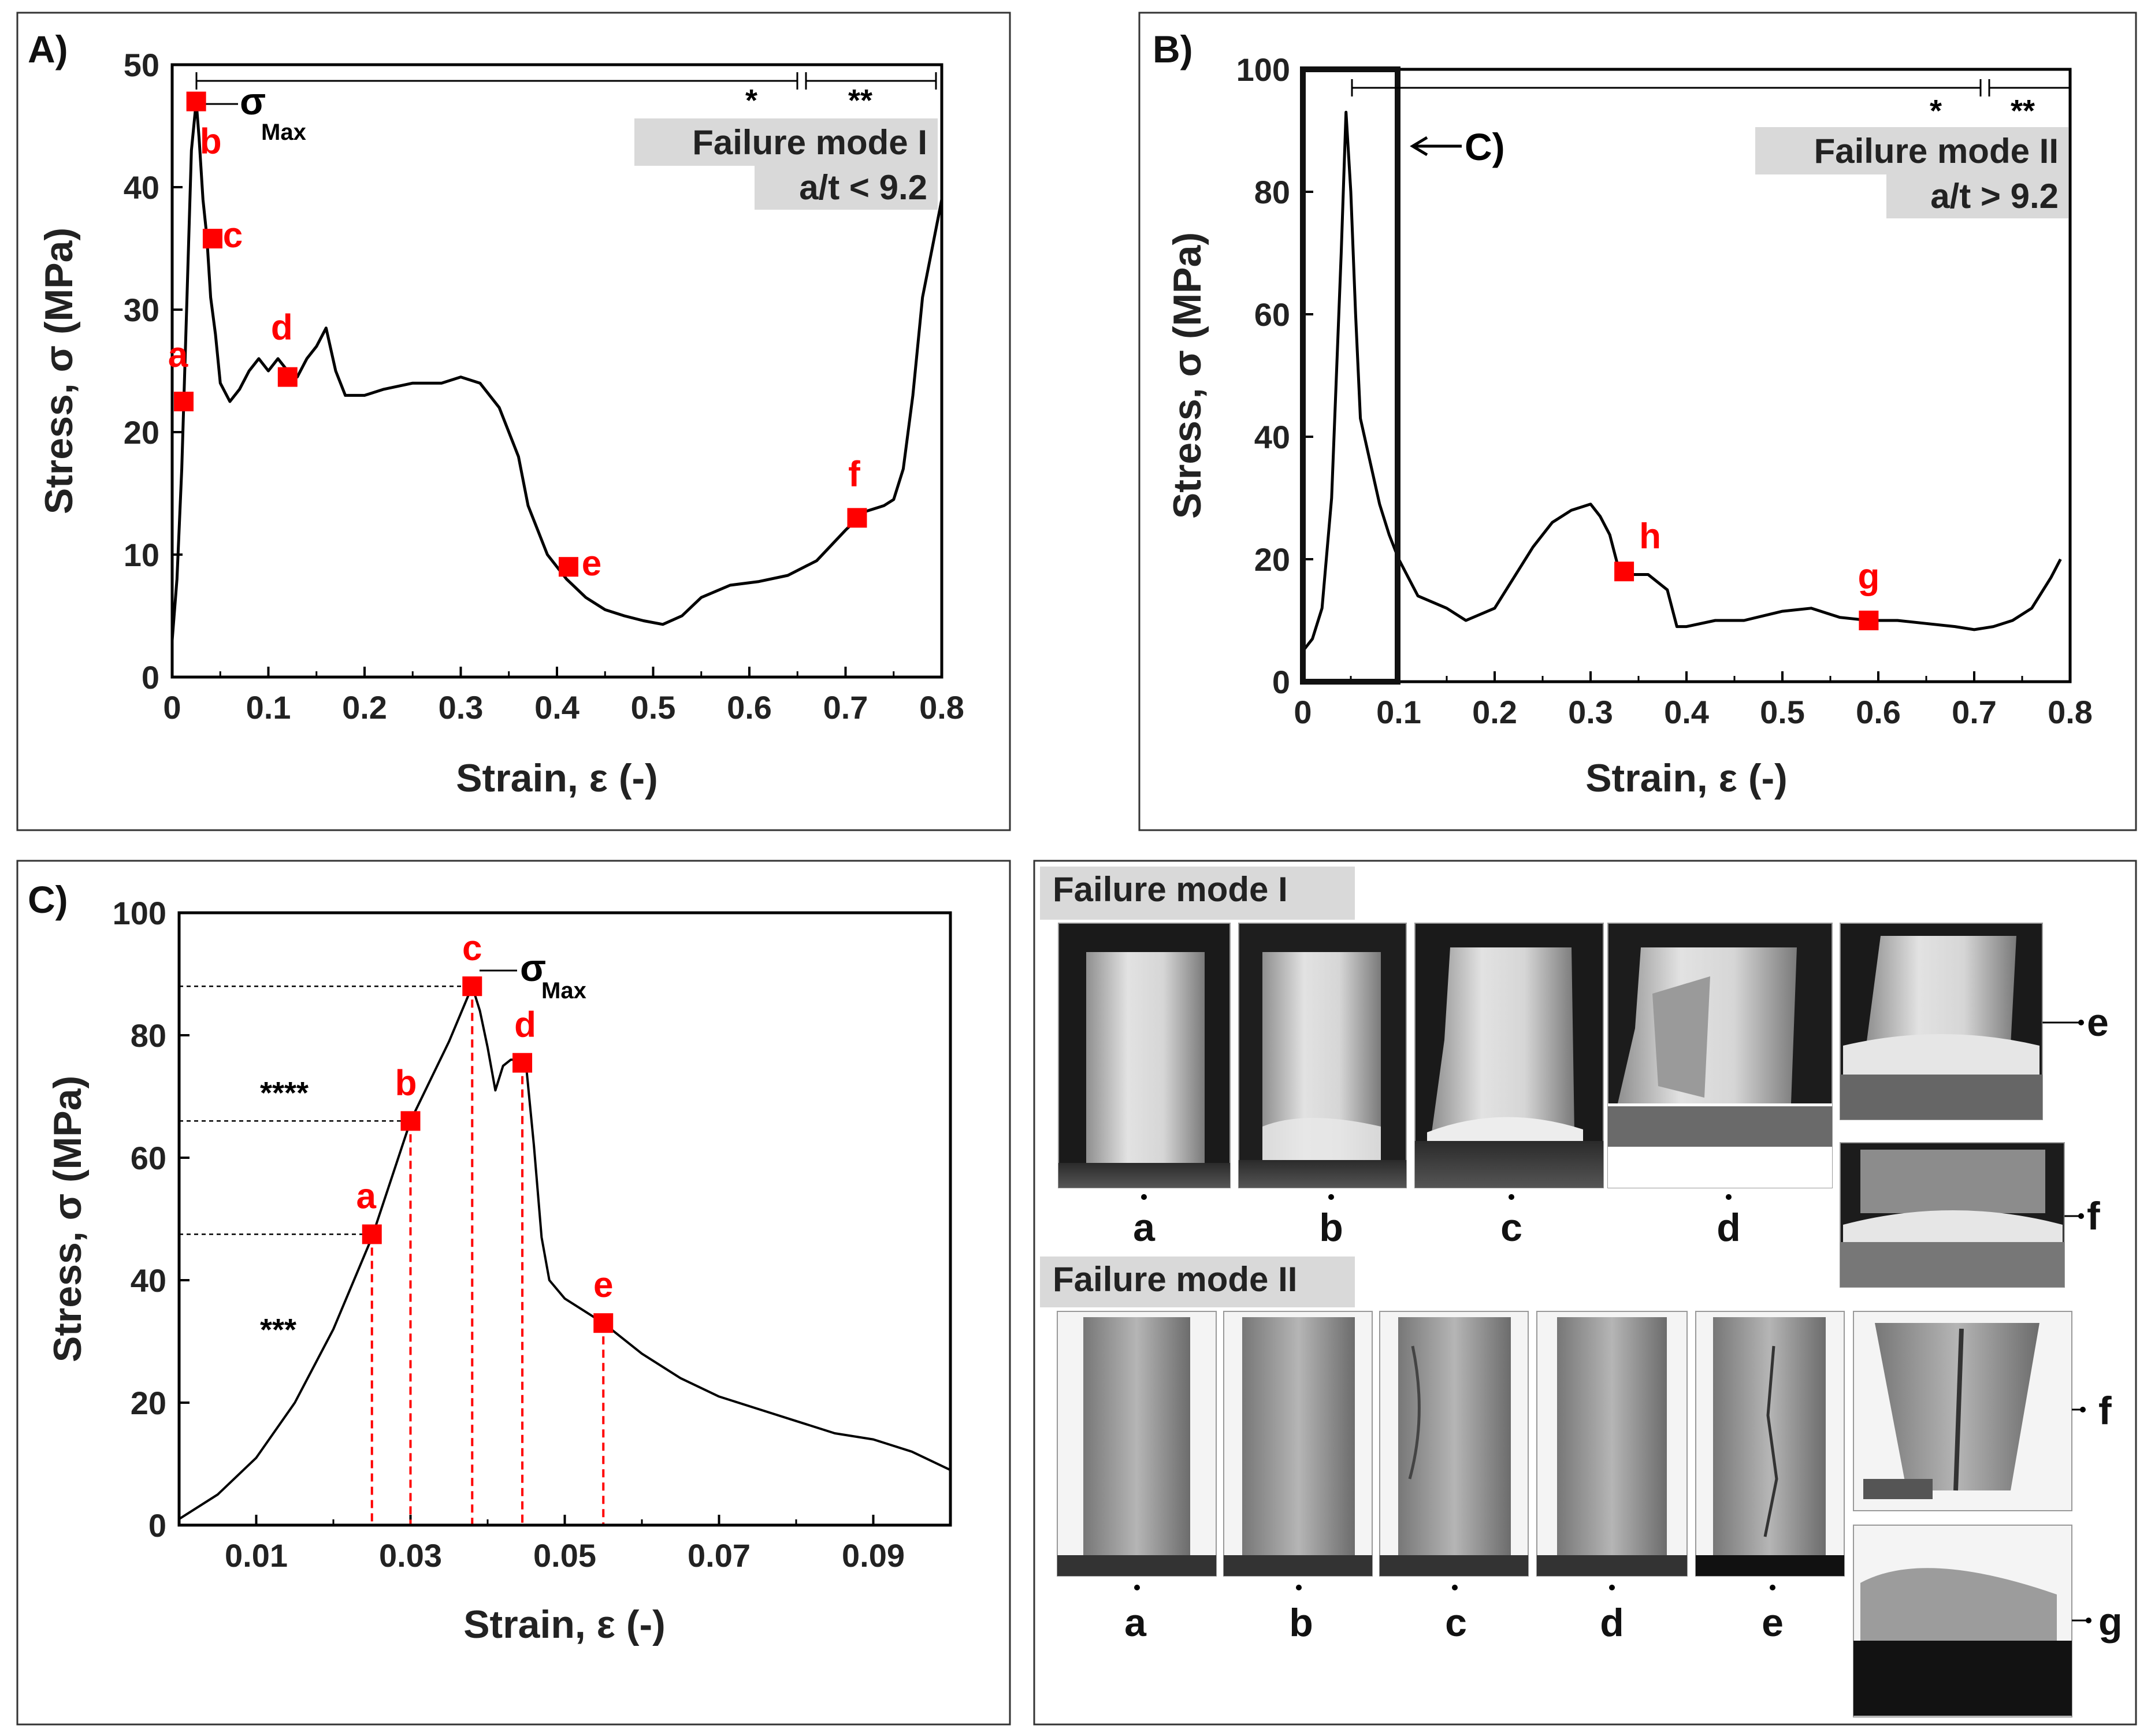  What do you see at coordinates (2105, 1411) in the screenshot?
I see `mode2-label-f: f` at bounding box center [2105, 1411].